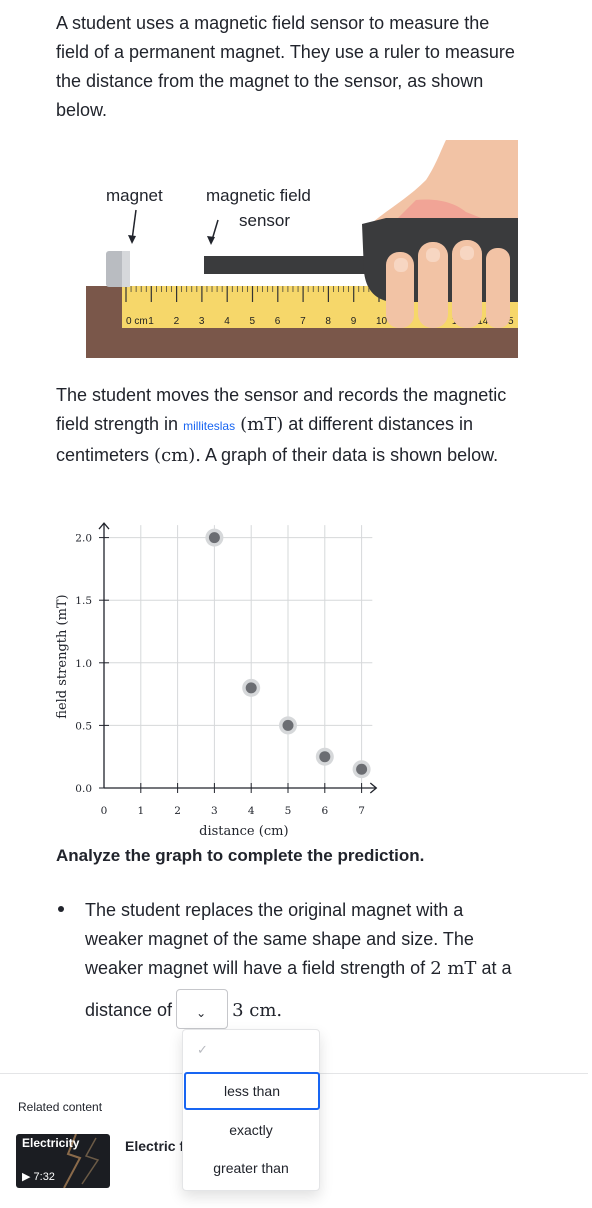  Describe the element at coordinates (209, 426) in the screenshot. I see `milliteslas-link: milliteslas` at that location.